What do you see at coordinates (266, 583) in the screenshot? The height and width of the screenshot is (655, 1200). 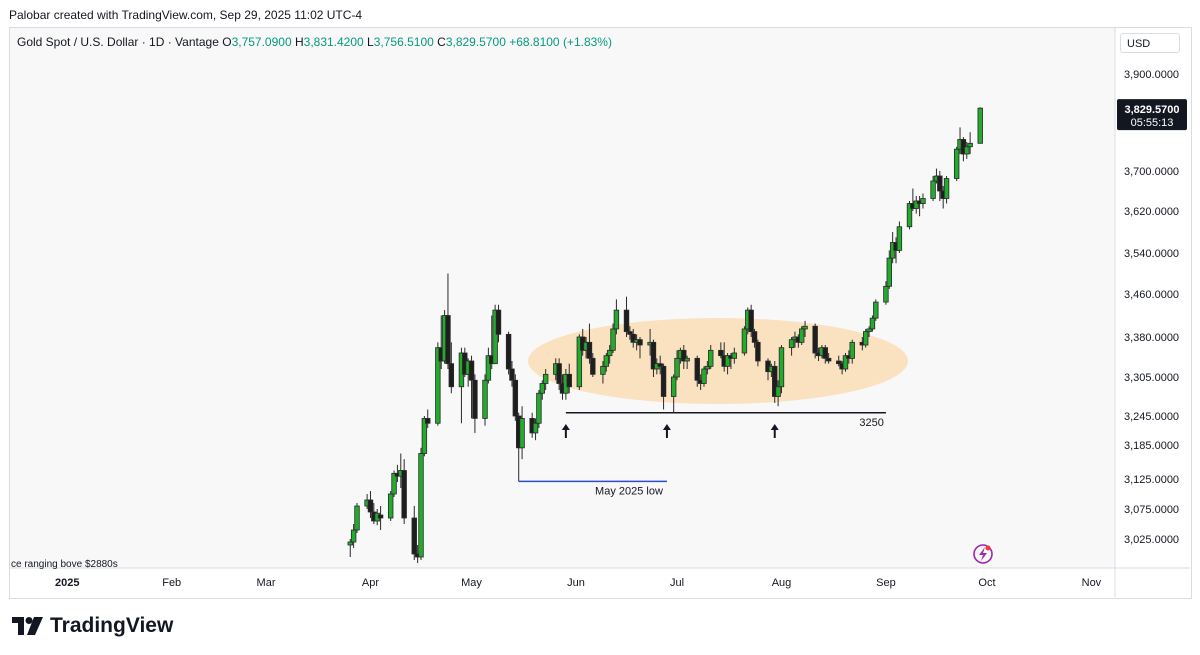 I see `x-tick-label: Mar` at bounding box center [266, 583].